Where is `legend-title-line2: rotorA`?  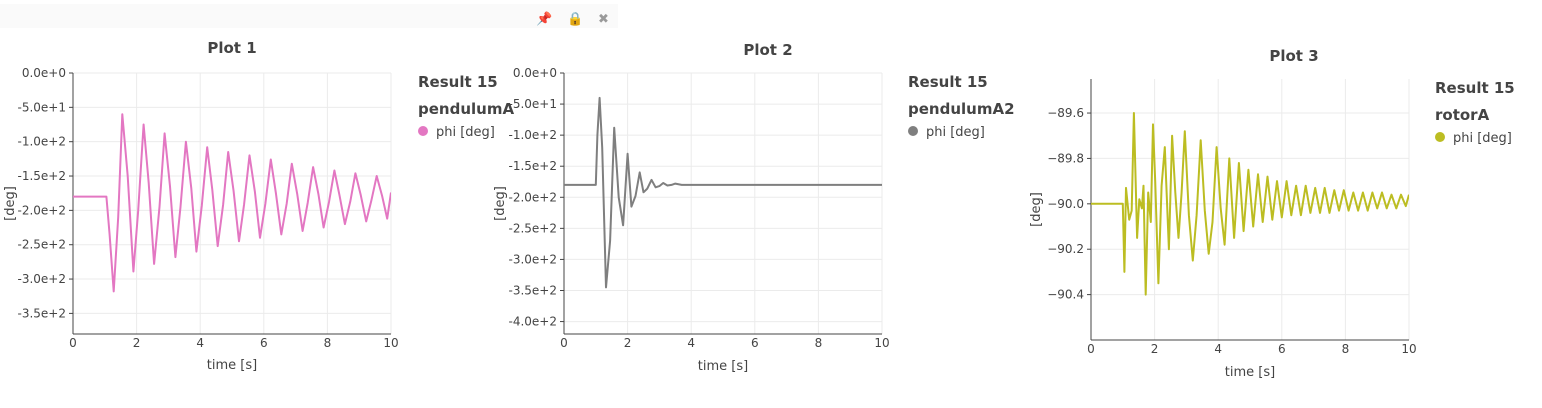
legend-title-line2: rotorA is located at coordinates (1462, 115).